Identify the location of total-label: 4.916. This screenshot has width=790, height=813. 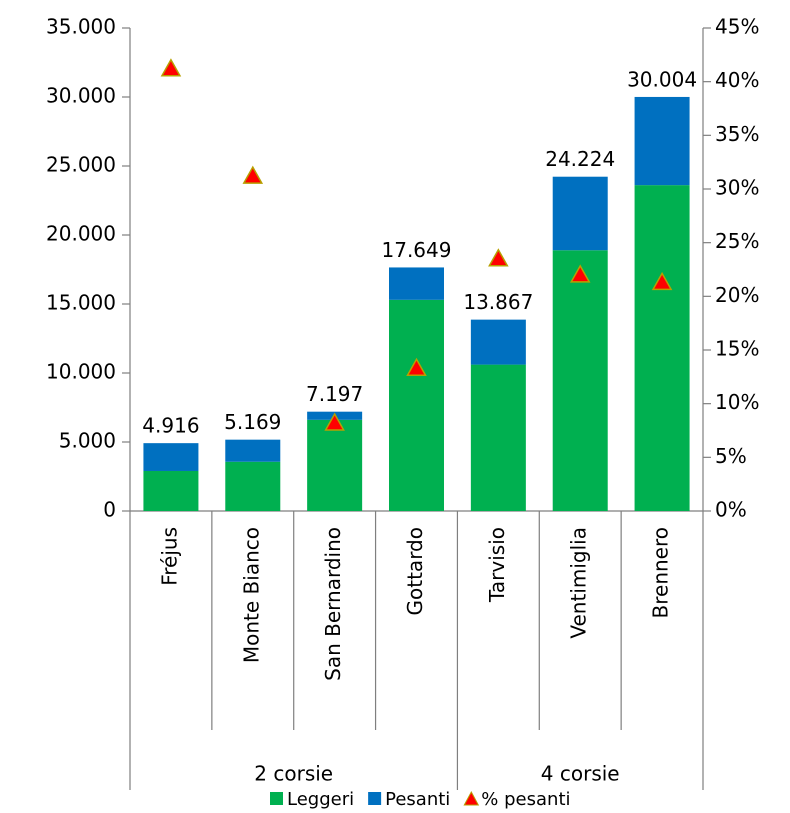
(170, 426).